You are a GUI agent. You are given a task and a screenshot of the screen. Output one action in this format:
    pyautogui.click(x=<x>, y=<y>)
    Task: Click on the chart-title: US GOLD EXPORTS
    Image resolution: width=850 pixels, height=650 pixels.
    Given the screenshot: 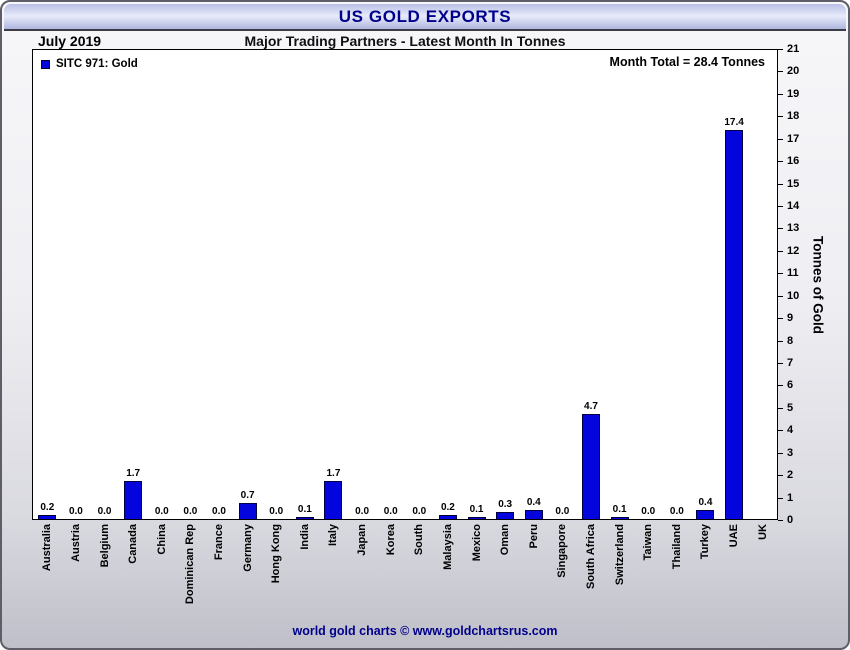 What is the action you would take?
    pyautogui.click(x=425, y=16)
    